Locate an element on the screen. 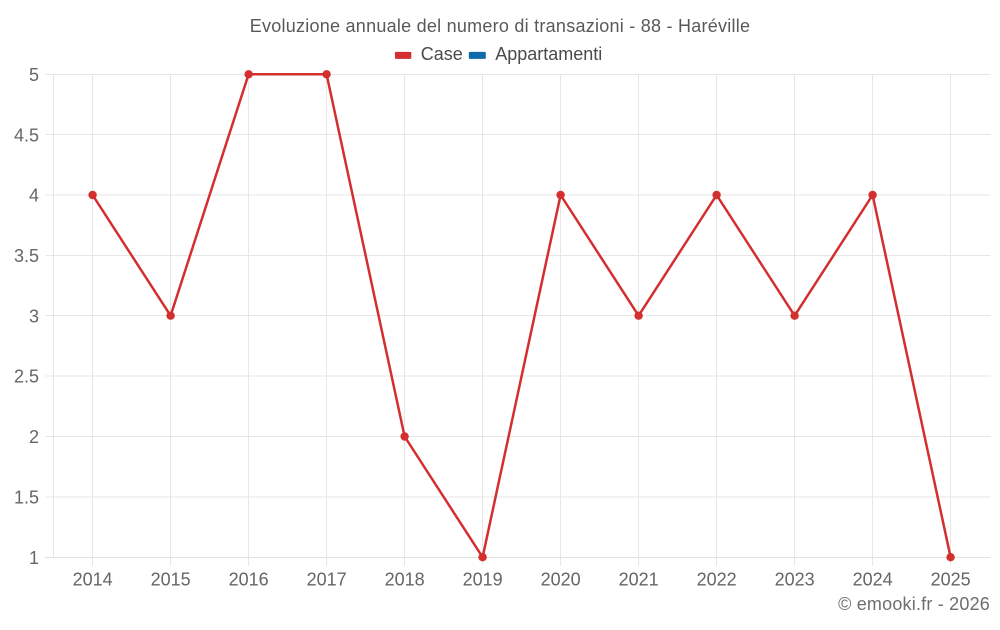  svg-text: 3 is located at coordinates (34, 316).